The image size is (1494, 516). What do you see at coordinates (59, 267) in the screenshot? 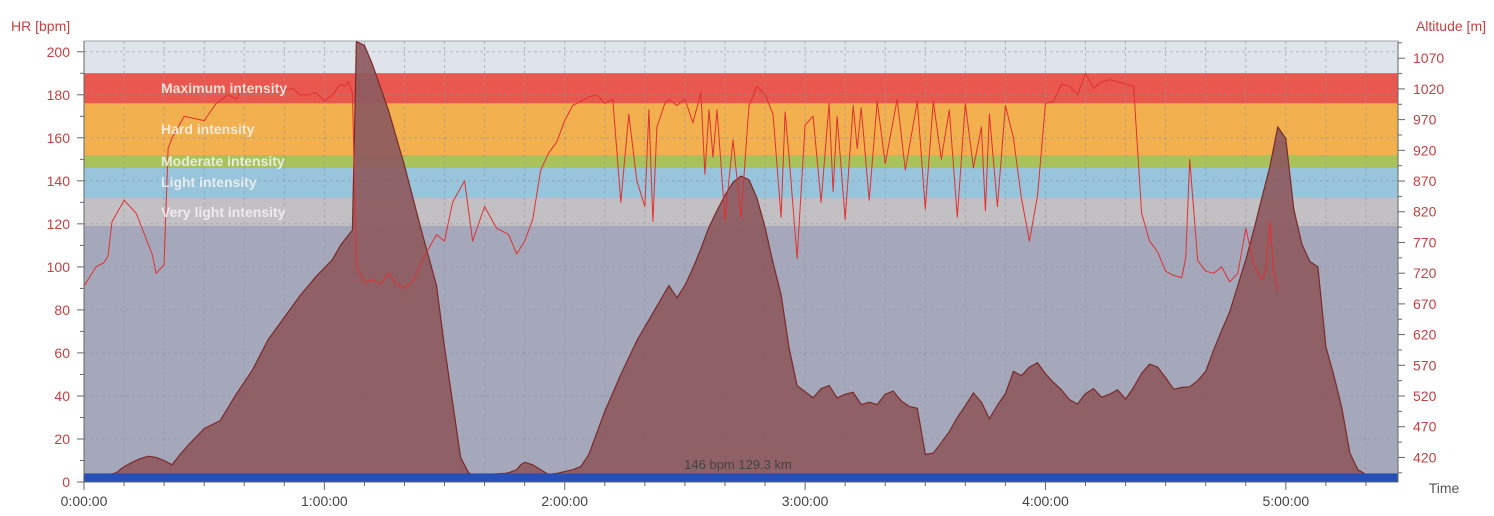
I see `left-tick-label: 100` at bounding box center [59, 267].